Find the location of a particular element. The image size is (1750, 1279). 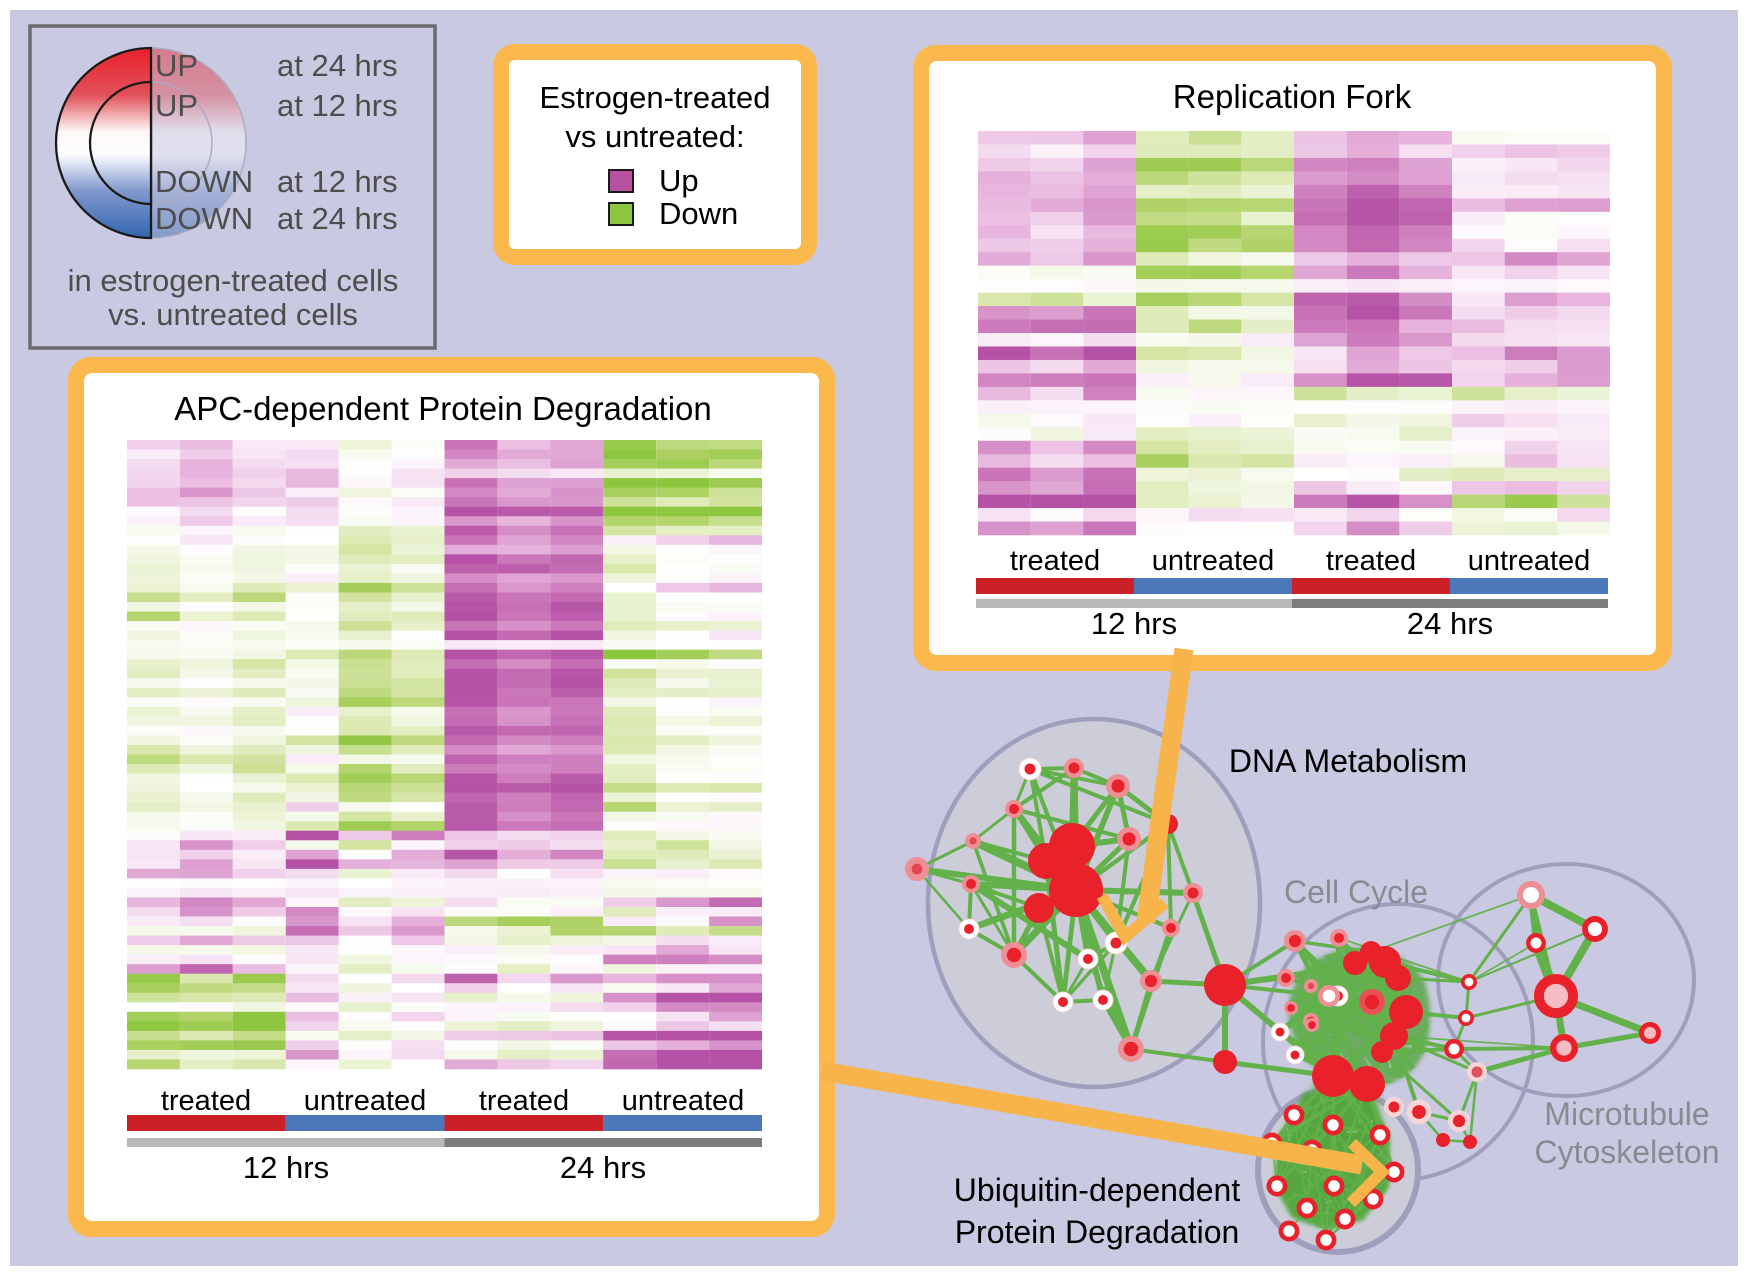

svg-text: Up is located at coordinates (679, 180).